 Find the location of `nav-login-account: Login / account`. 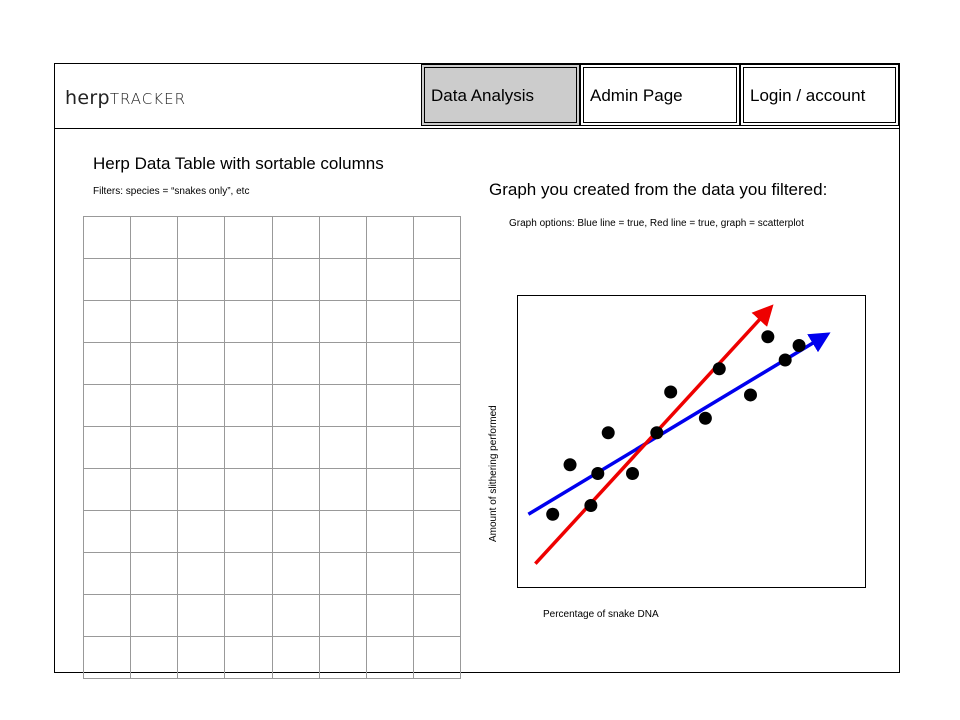

nav-login-account: Login / account is located at coordinates (819, 95).